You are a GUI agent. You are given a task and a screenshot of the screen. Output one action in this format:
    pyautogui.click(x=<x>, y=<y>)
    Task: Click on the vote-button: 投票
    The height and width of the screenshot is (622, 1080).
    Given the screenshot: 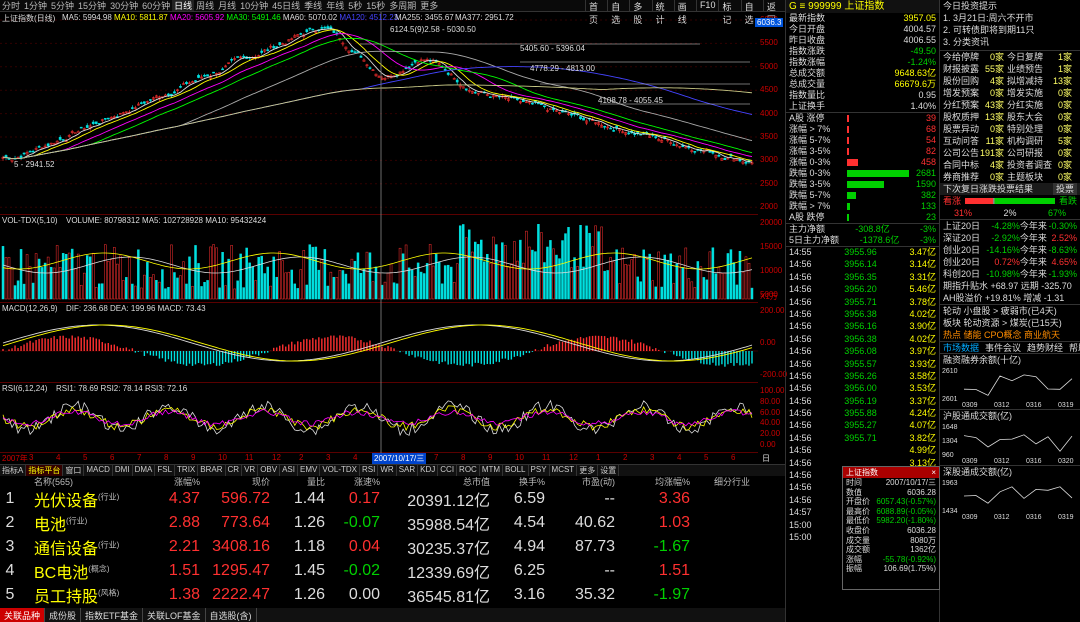 What is the action you would take?
    pyautogui.click(x=1064, y=189)
    